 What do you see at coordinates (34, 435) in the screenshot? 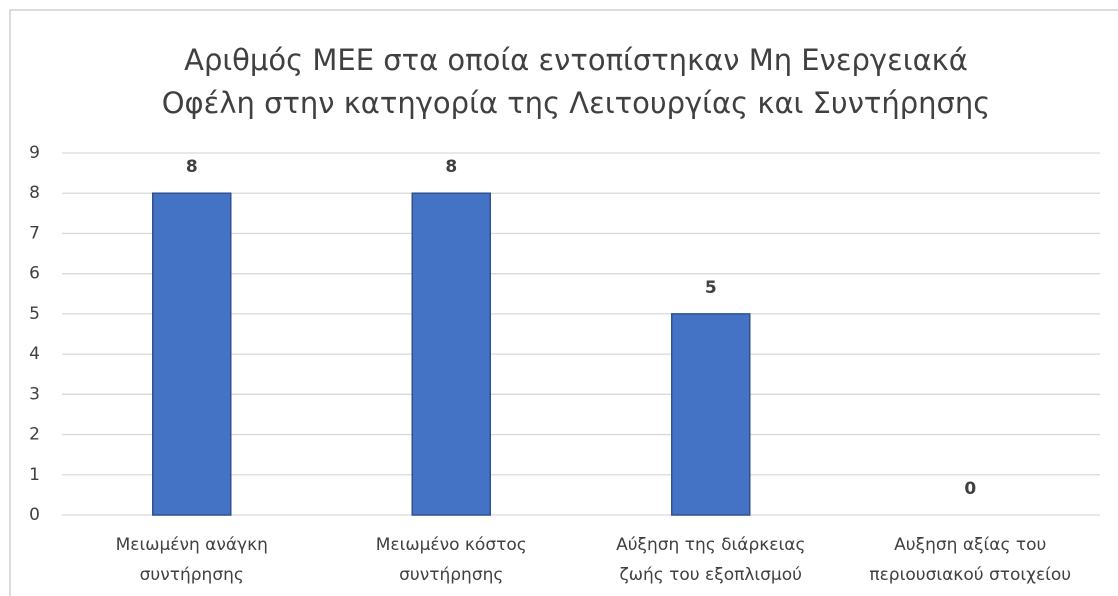
I see `y-tick-label: 2` at bounding box center [34, 435].